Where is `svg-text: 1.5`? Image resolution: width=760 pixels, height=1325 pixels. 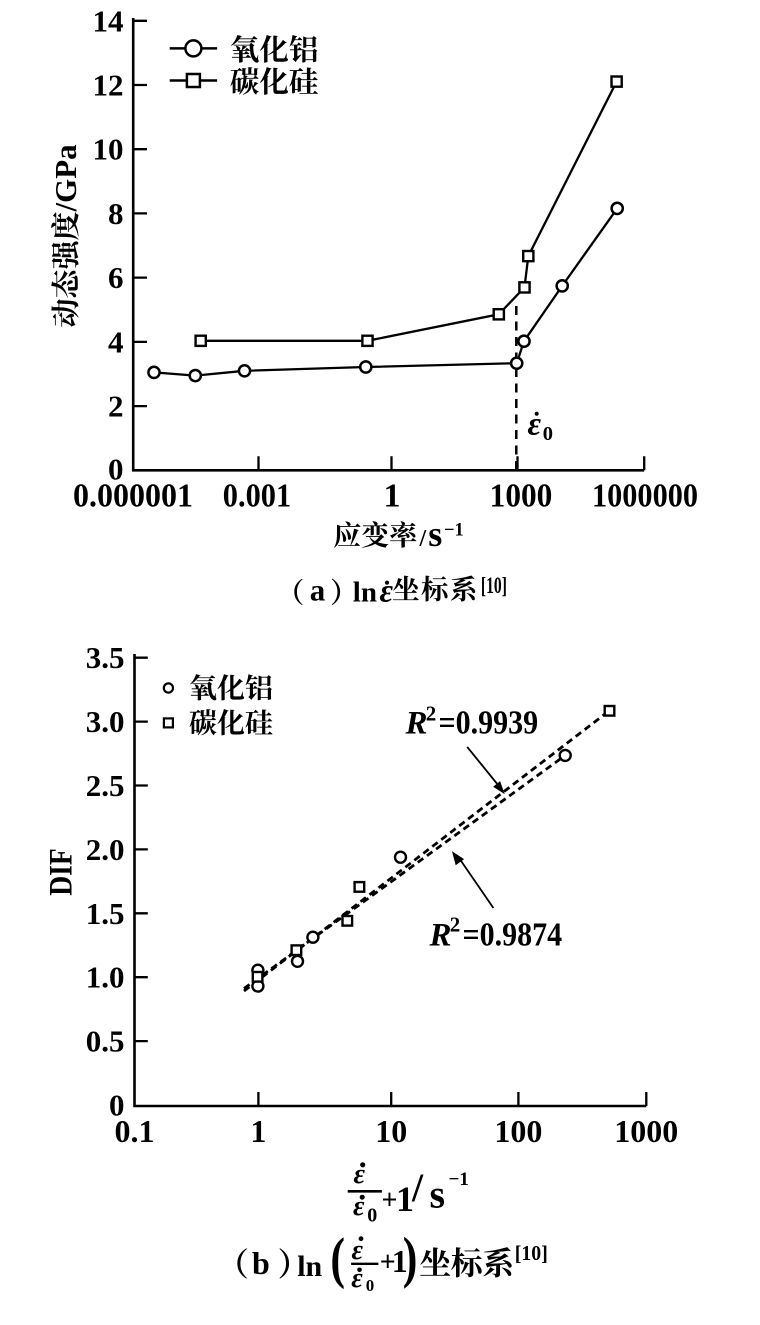
svg-text: 1.5 is located at coordinates (105, 913).